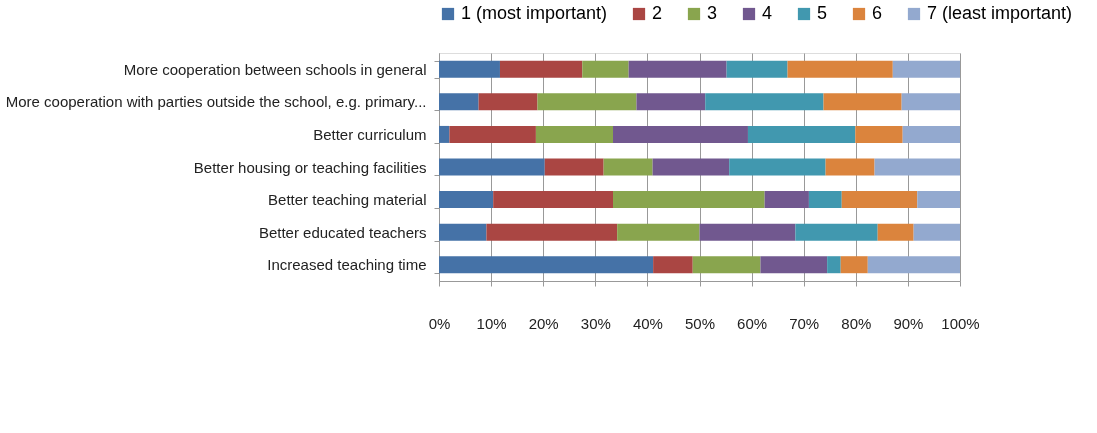 This screenshot has width=1097, height=433. Describe the element at coordinates (543, 323) in the screenshot. I see `x-tick-label: 20%` at that location.